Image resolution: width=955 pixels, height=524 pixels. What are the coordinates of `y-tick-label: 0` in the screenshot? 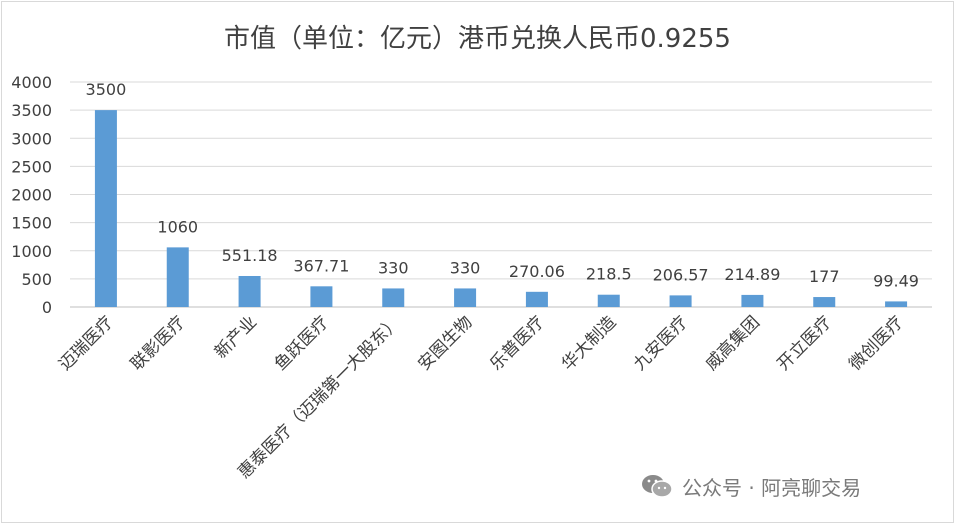 It's located at (47, 307).